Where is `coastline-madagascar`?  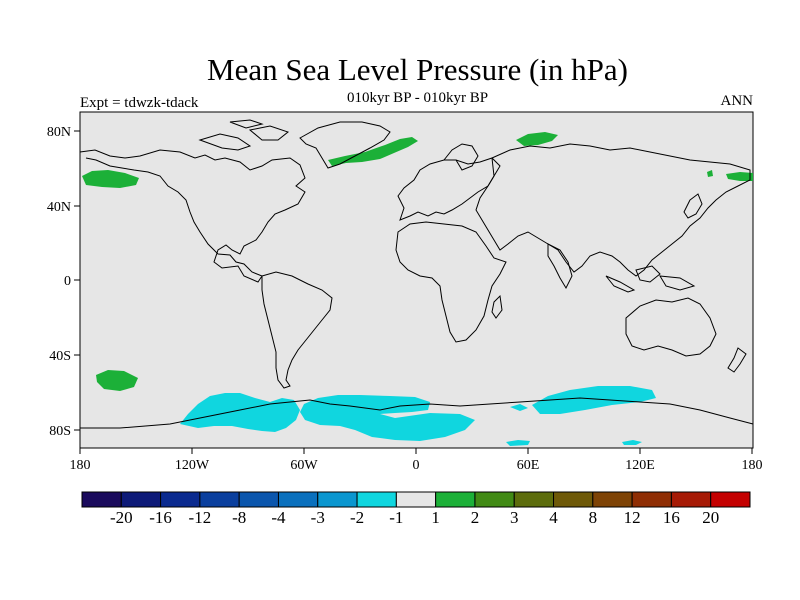 coastline-madagascar is located at coordinates (497, 306).